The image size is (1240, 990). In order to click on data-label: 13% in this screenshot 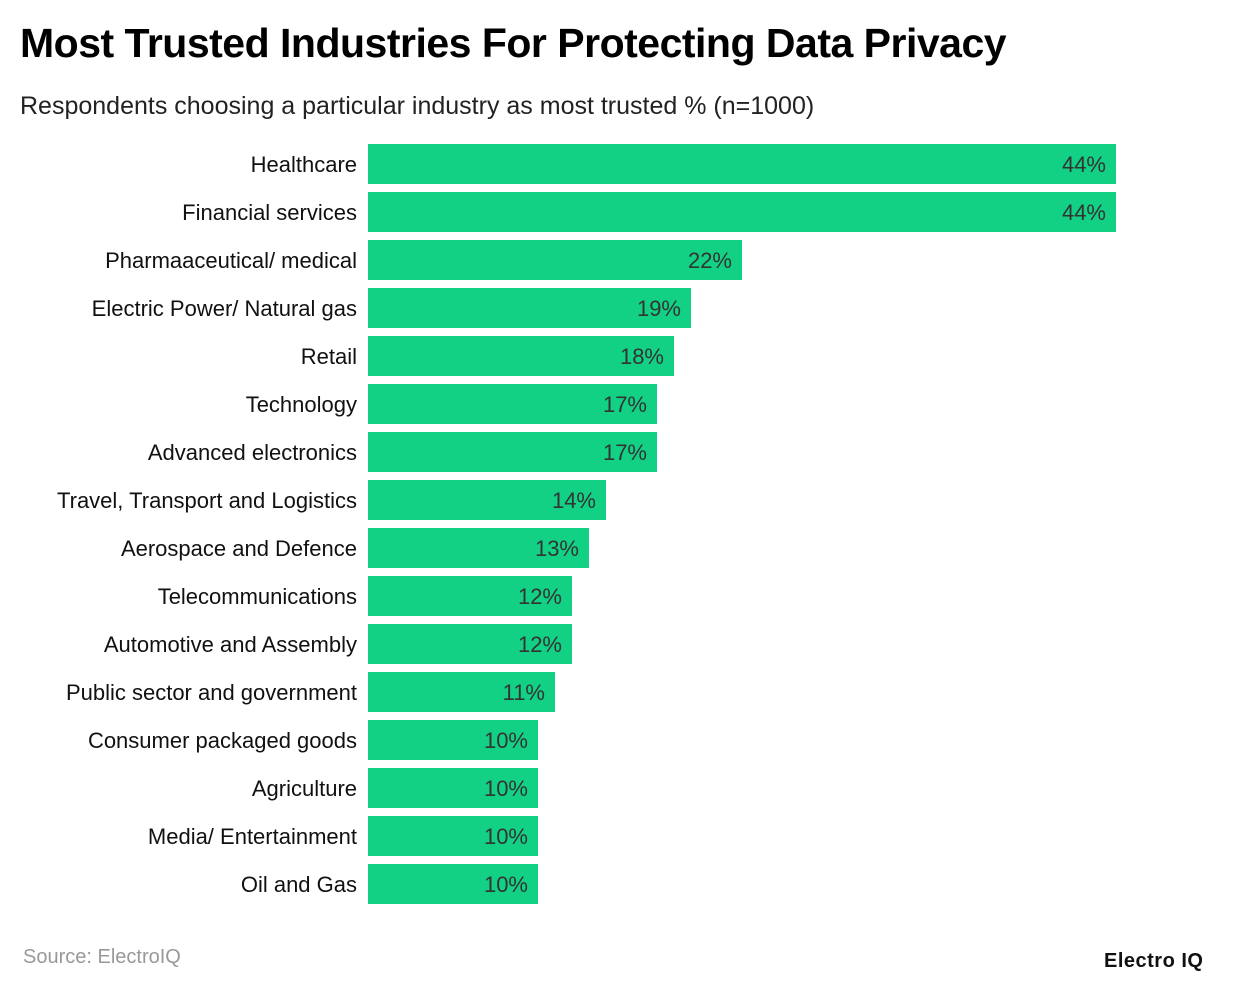, I will do `click(557, 548)`.